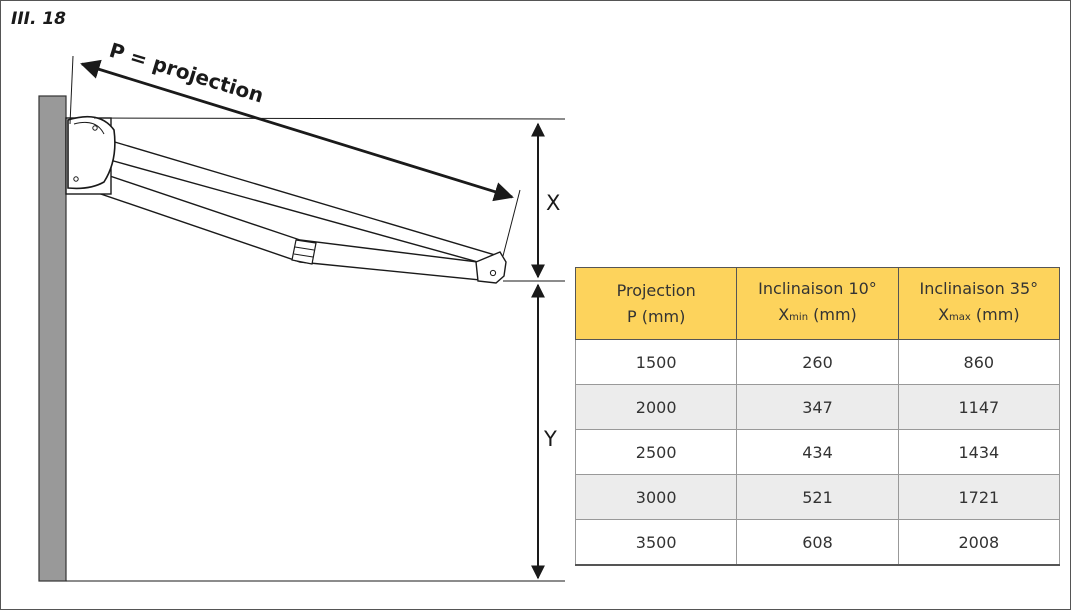 This screenshot has height=610, width=1071. I want to click on front-bar, so click(491, 267).